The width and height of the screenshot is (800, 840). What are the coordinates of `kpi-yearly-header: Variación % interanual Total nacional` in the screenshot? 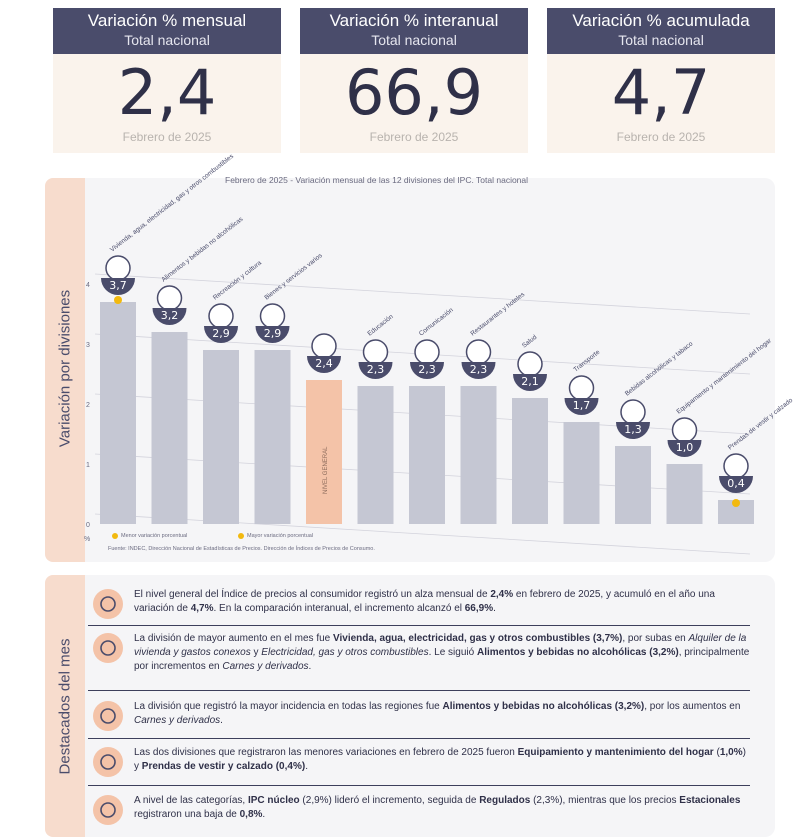 It's located at (414, 31).